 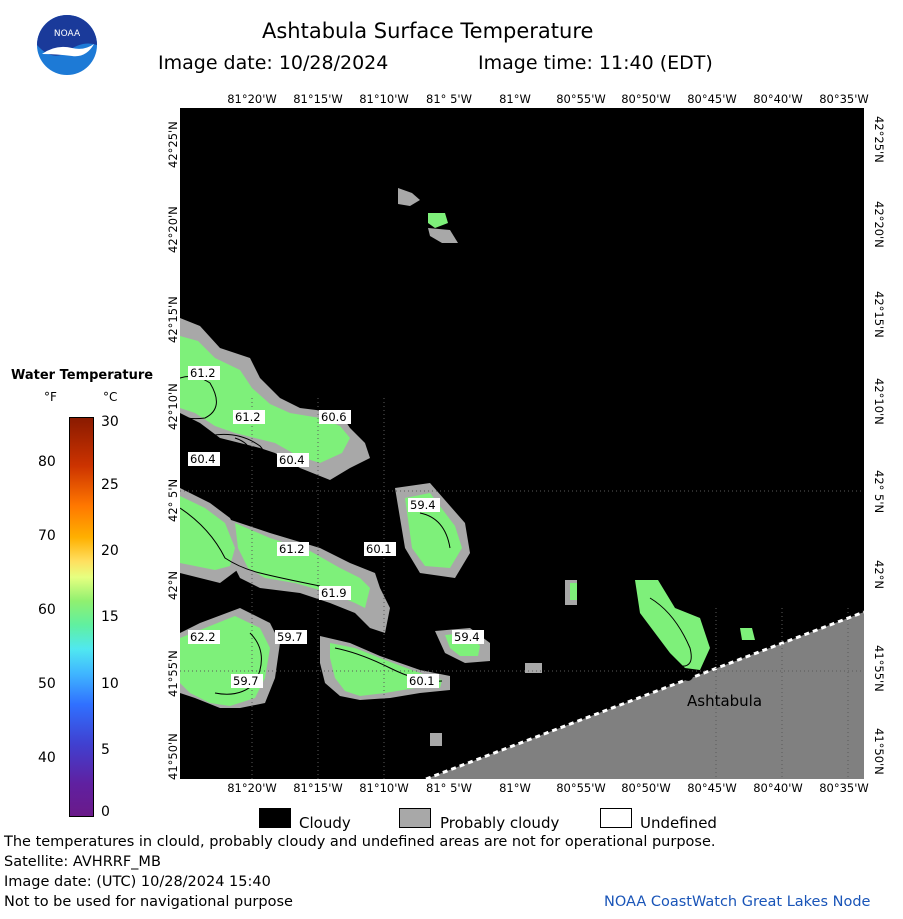 What do you see at coordinates (737, 902) in the screenshot?
I see `footer-credit: NOAA CoastWatch Great Lakes Node` at bounding box center [737, 902].